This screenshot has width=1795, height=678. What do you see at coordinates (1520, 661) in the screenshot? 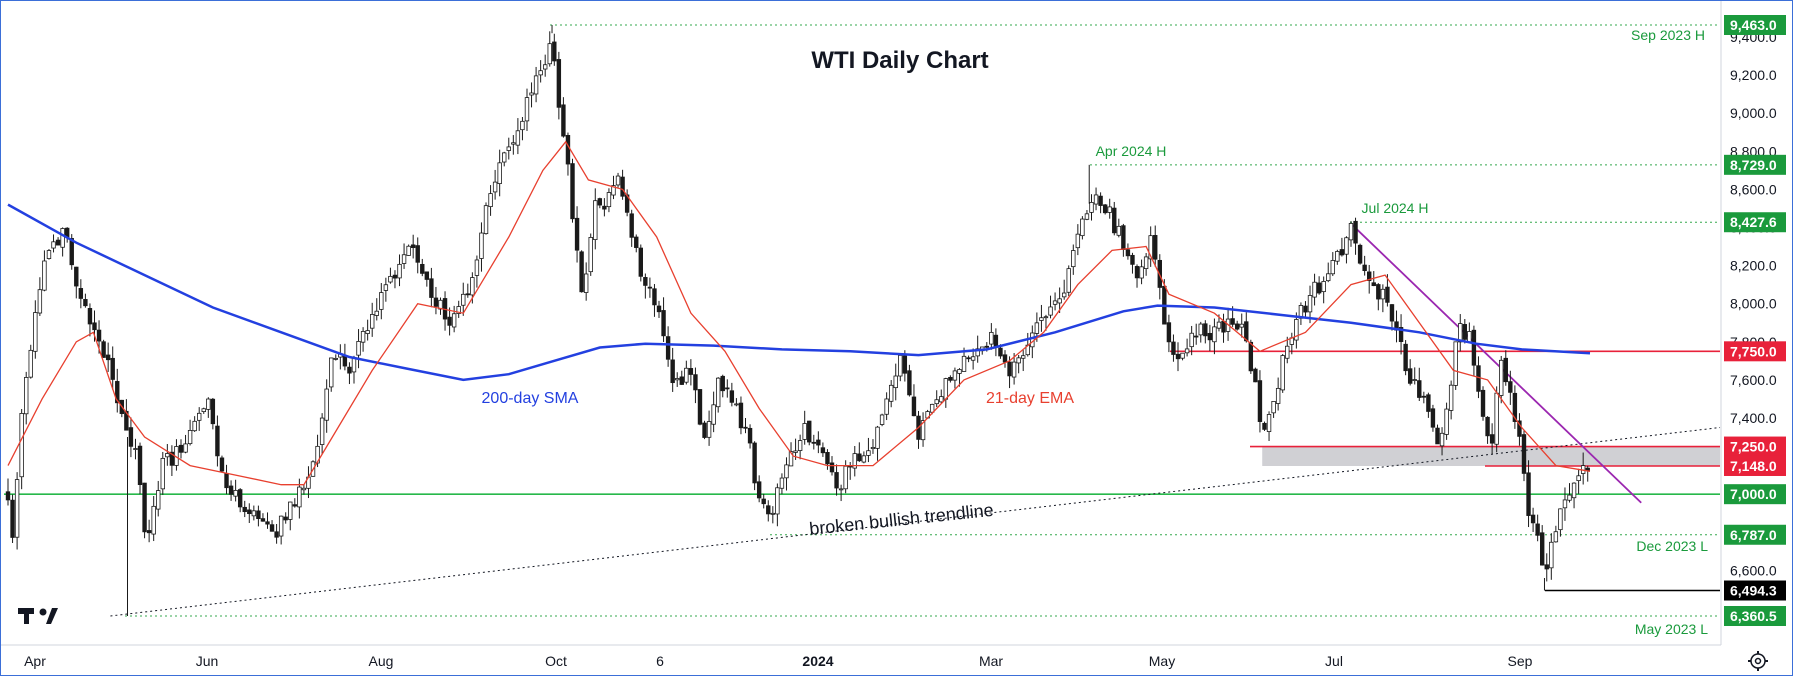
I see `x-tick-label: Sep` at bounding box center [1520, 661].